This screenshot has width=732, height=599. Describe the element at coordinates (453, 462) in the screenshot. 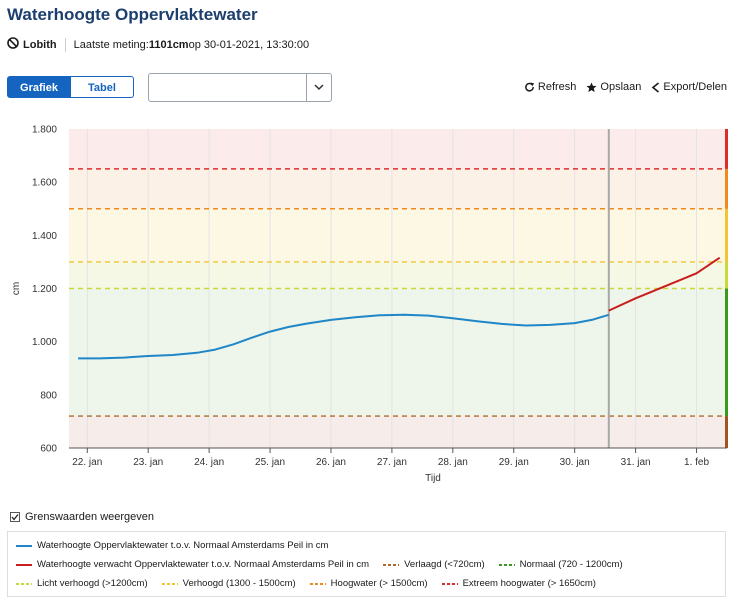

I see `x-tick-label: 28. jan` at that location.